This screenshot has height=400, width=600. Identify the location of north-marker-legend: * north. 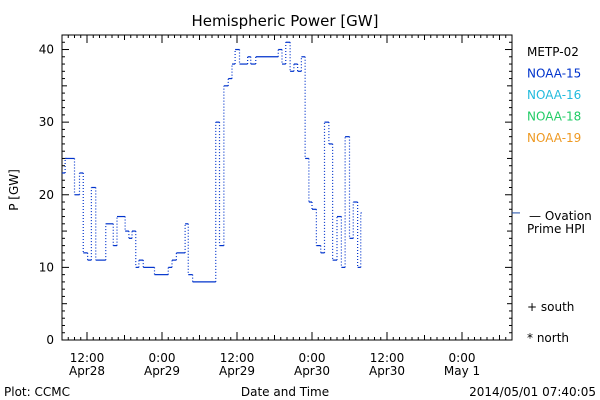
(548, 338).